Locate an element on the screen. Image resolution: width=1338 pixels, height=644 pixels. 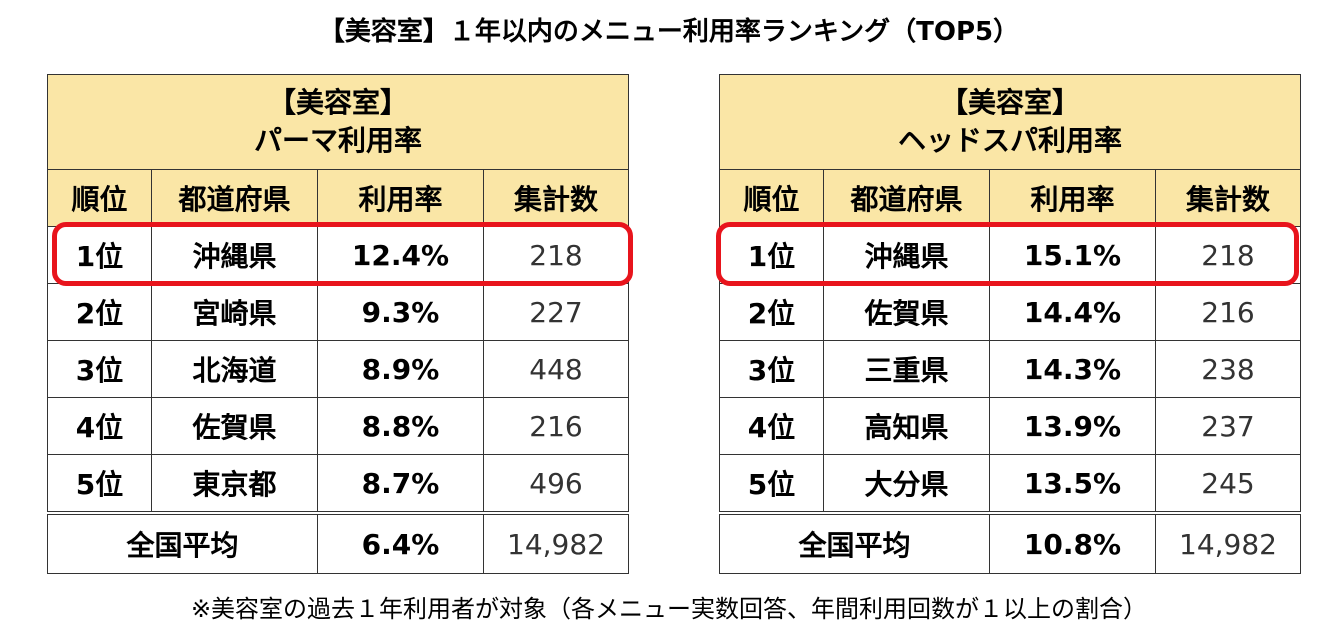
table-row: 5位 東京都 8.7% 496 is located at coordinates (338, 484).